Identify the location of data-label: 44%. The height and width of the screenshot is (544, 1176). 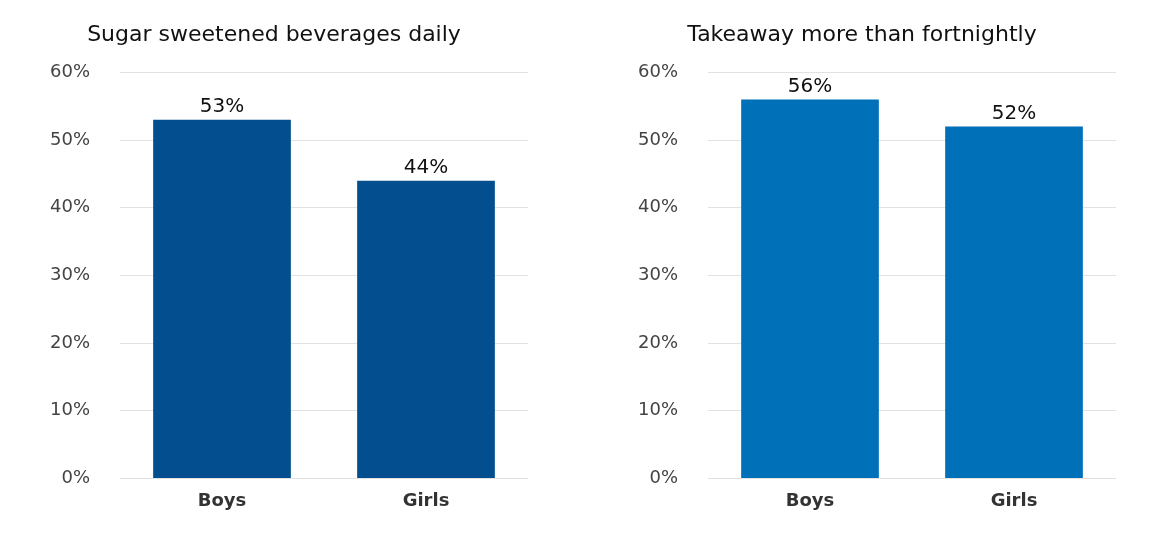
(426, 165).